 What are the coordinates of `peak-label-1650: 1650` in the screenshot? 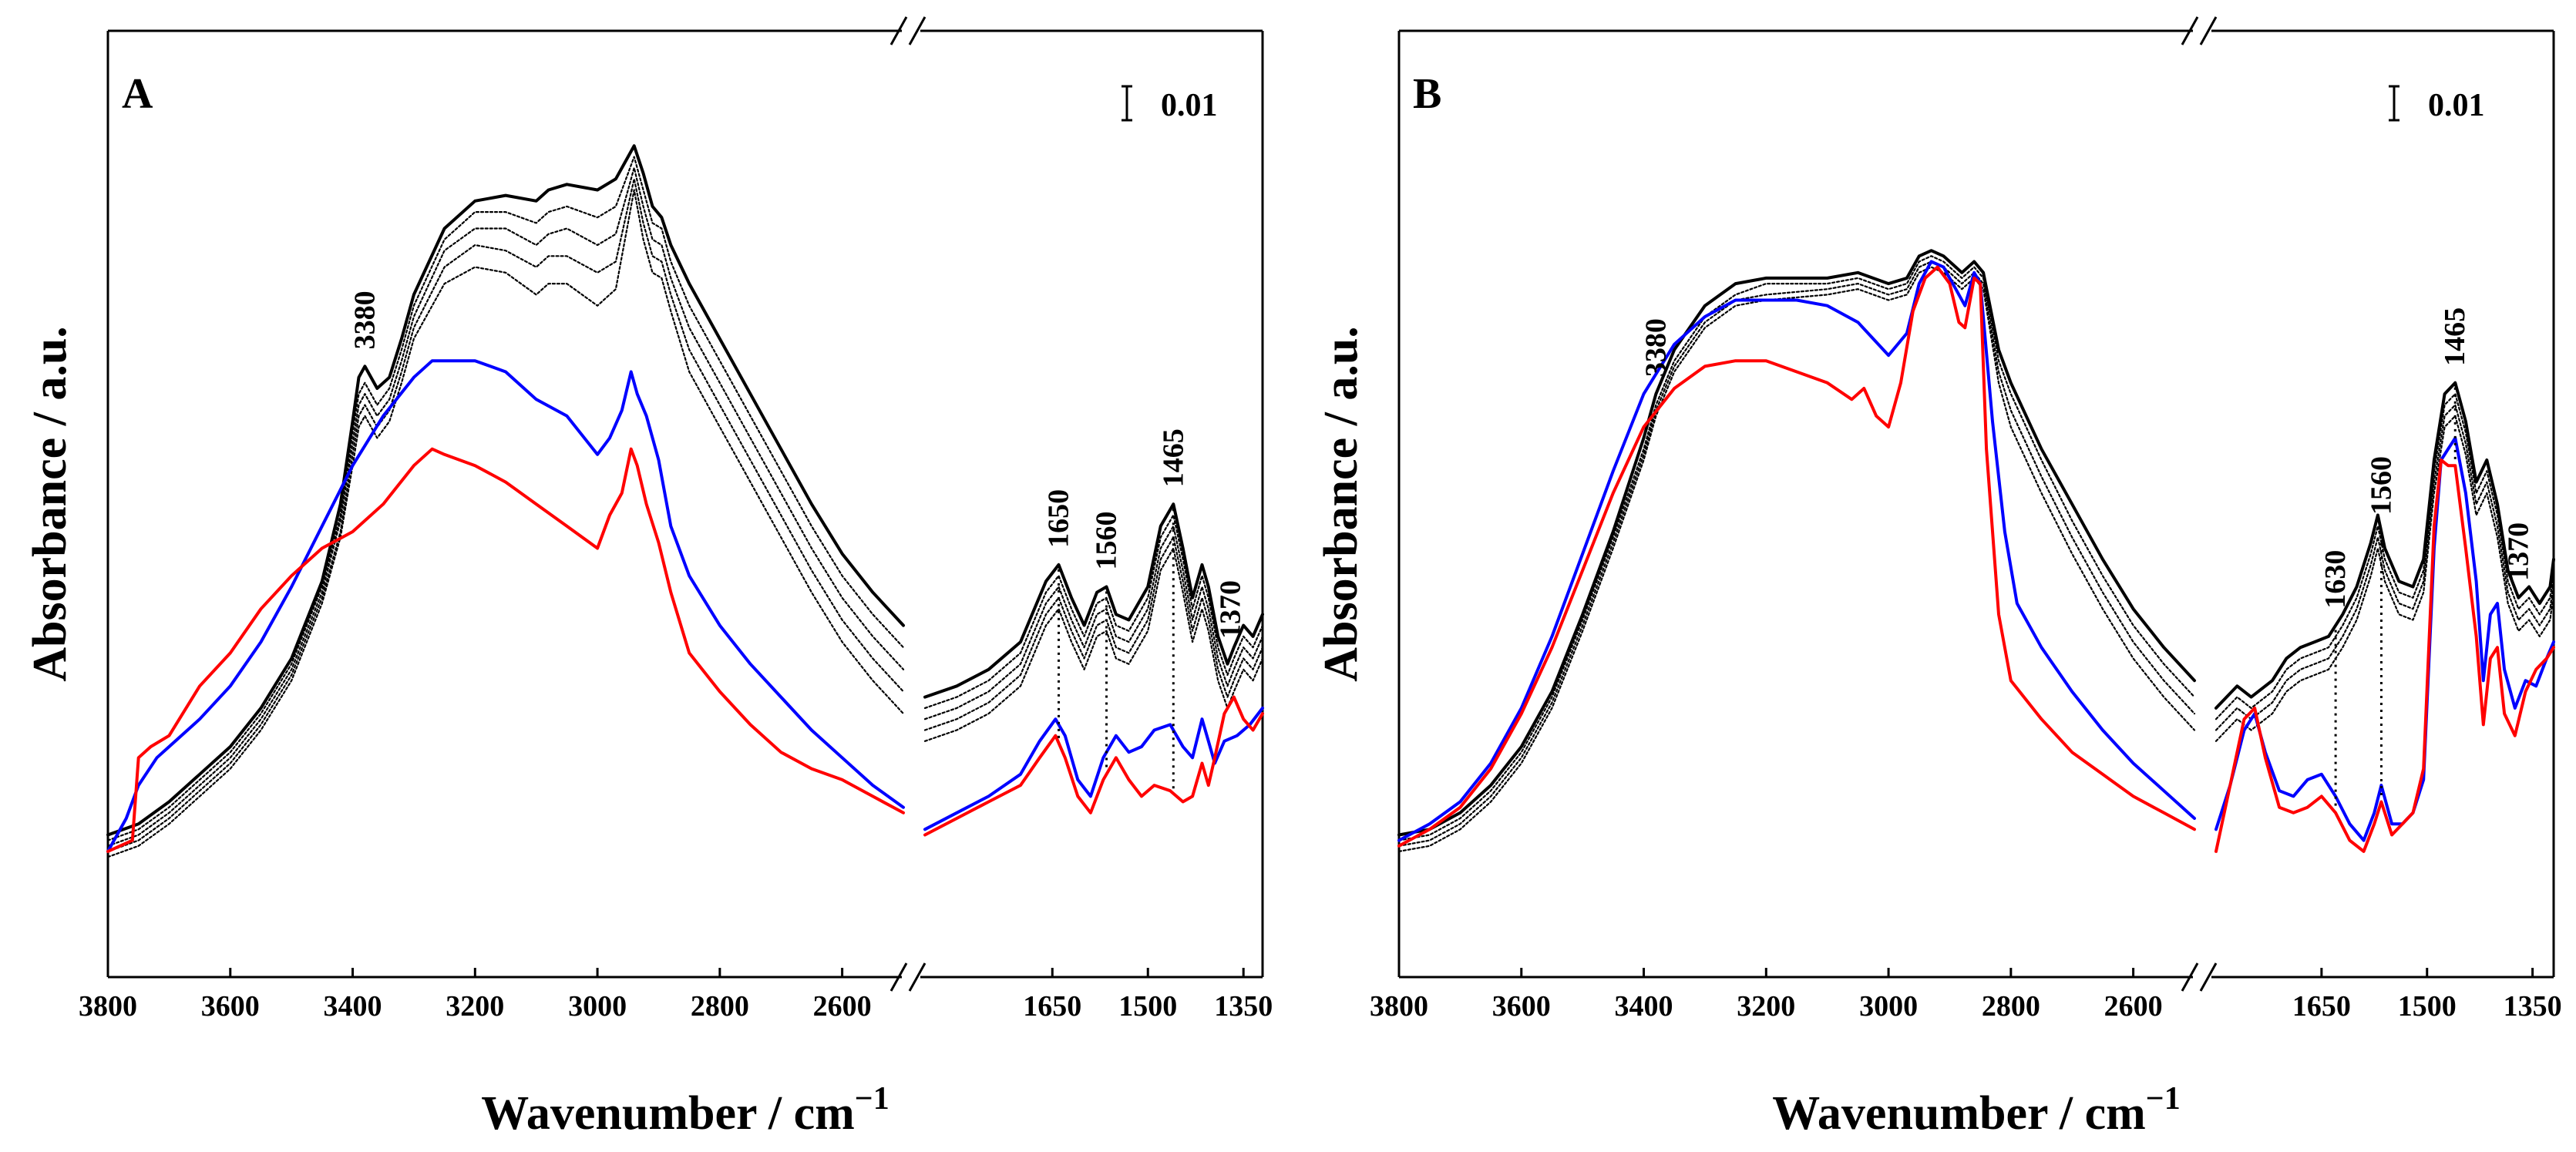 It's located at (1059, 518).